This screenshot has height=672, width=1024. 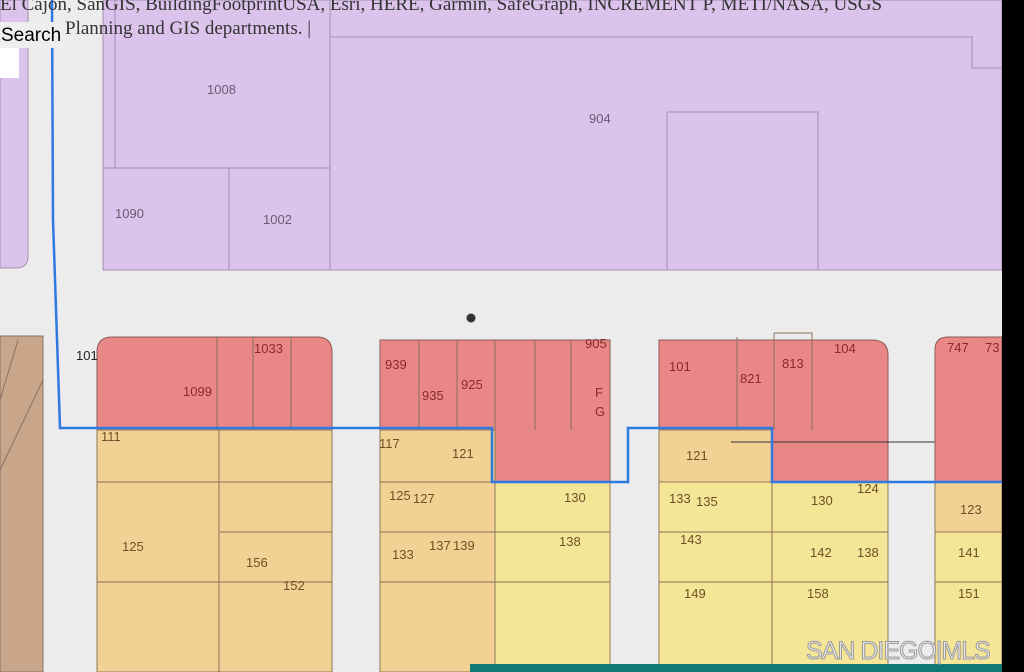 What do you see at coordinates (389, 443) in the screenshot?
I see `parcel-label: 117` at bounding box center [389, 443].